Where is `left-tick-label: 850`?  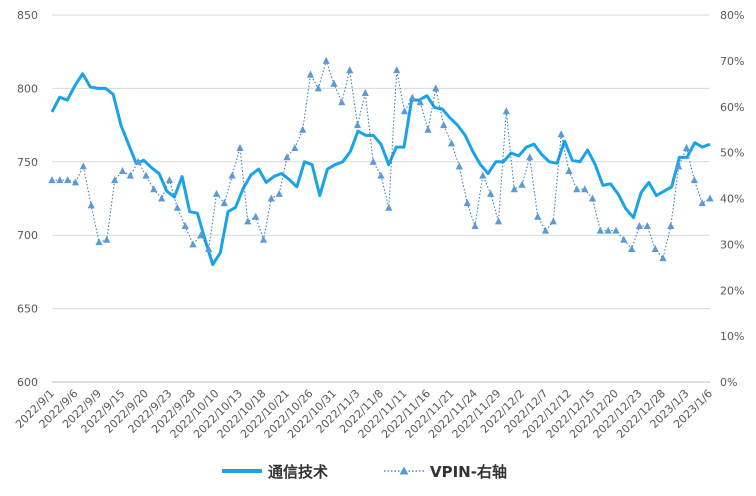 left-tick-label: 850 is located at coordinates (27, 15).